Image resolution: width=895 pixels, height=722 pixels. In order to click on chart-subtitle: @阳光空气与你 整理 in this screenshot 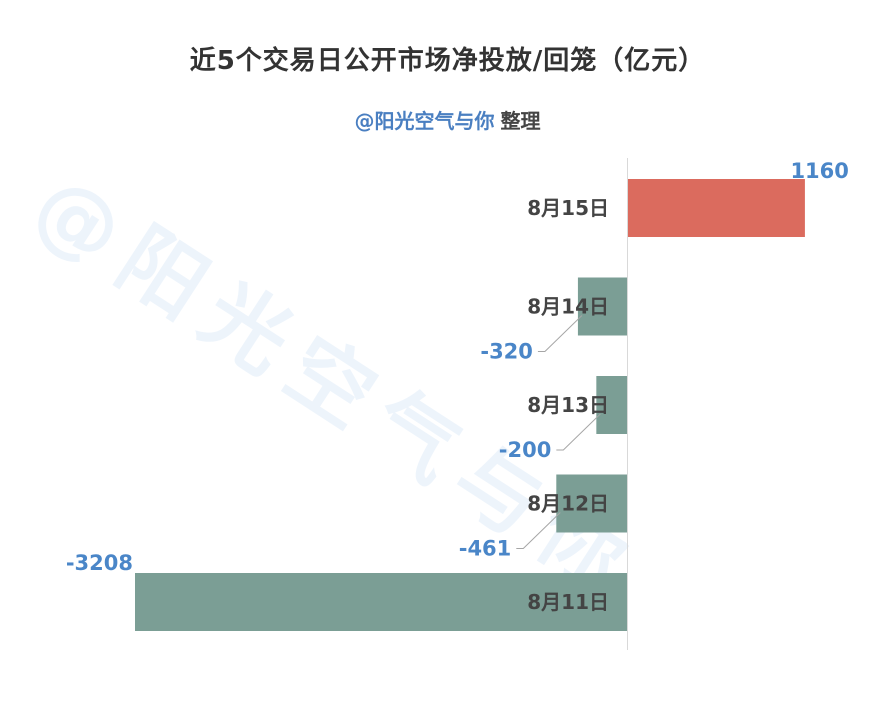, I will do `click(447, 119)`.